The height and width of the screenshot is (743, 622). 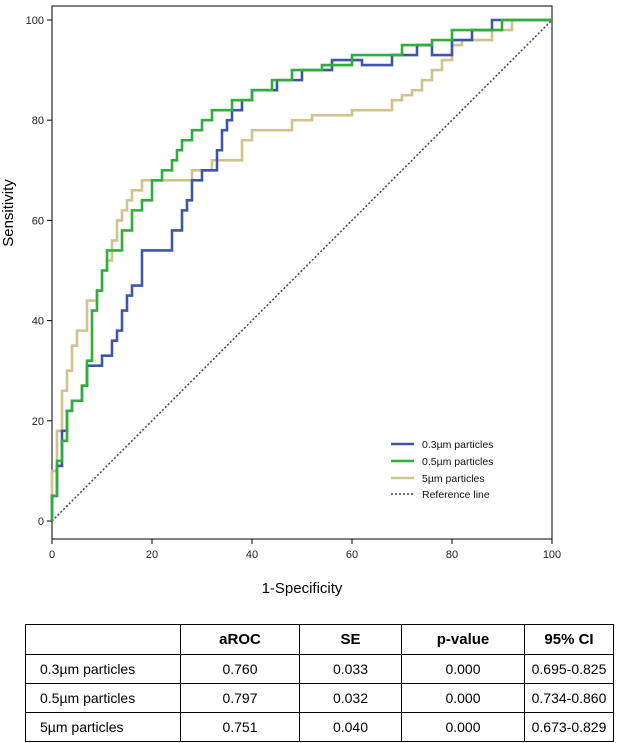 I want to click on cell-ci: 0.673-0.829, so click(x=569, y=727).